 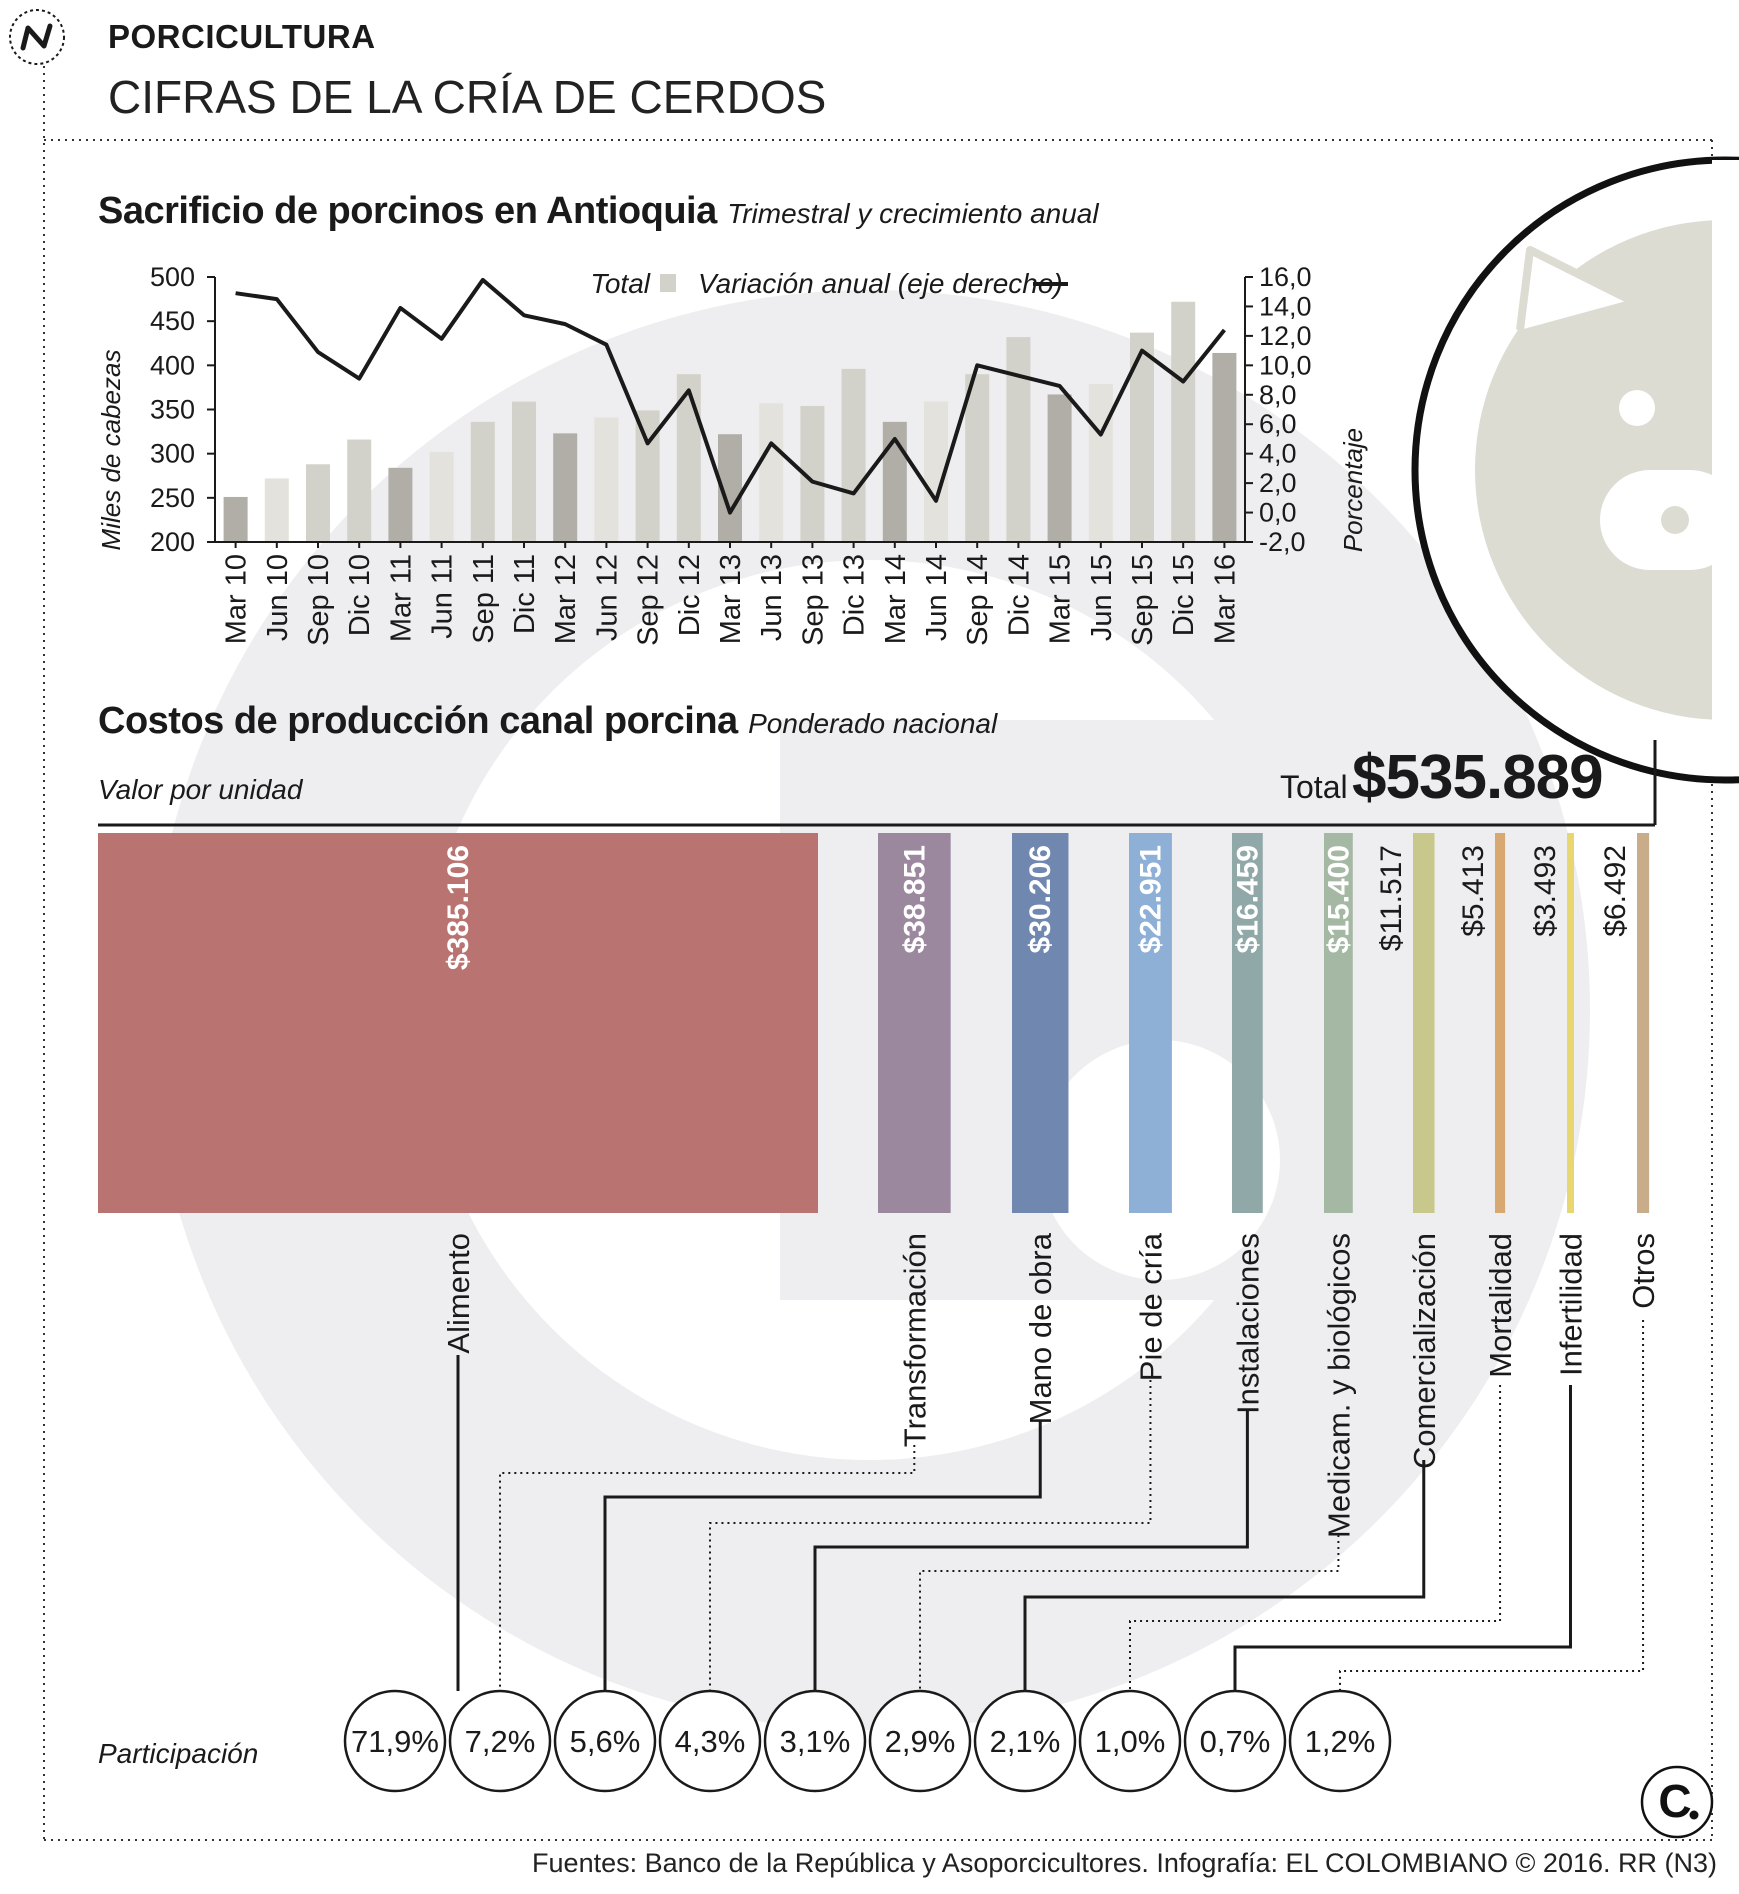 What do you see at coordinates (1545, 891) in the screenshot?
I see `cost-value-label: $3.493` at bounding box center [1545, 891].